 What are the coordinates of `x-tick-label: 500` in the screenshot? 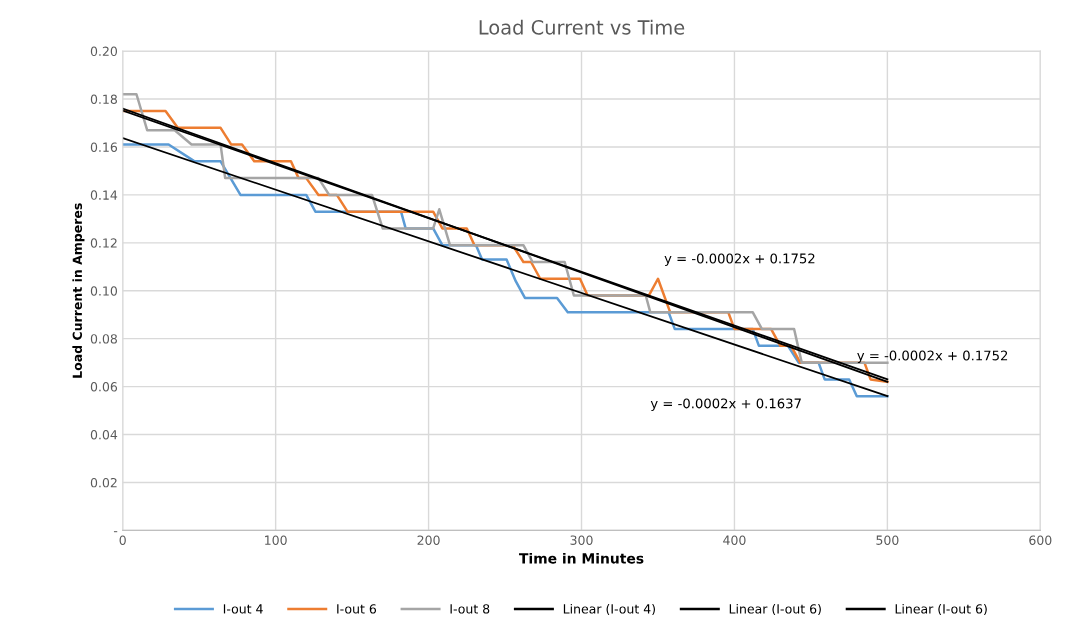 It's located at (887, 540).